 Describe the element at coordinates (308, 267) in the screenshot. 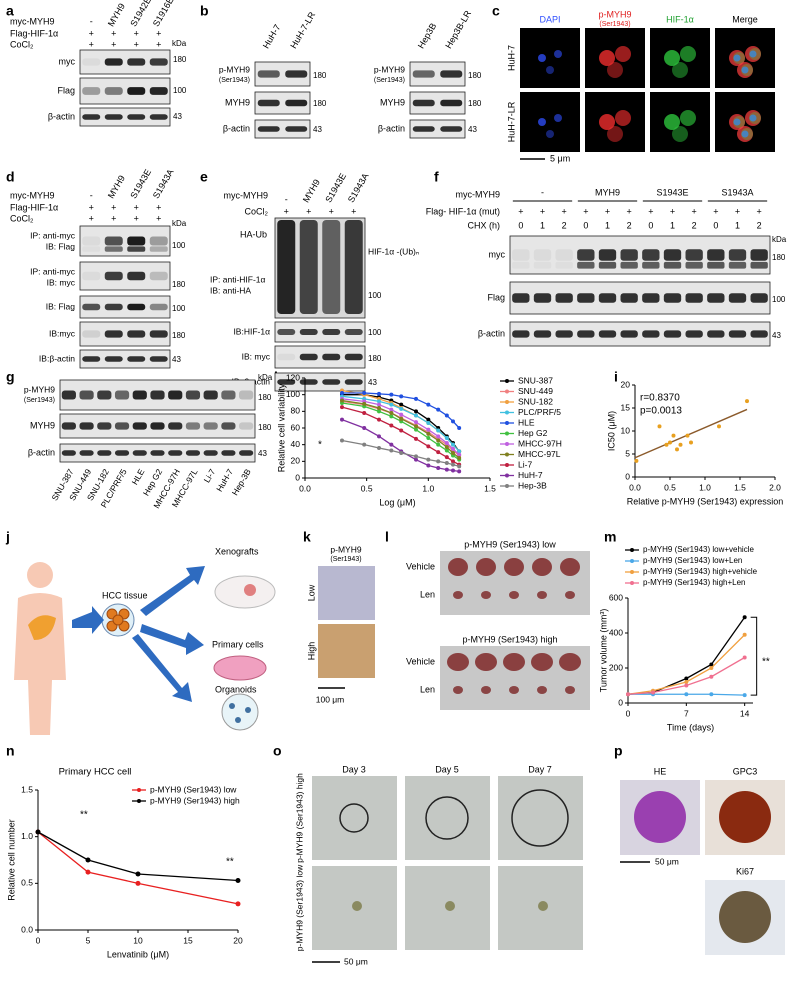

I see `blot-smear` at that location.